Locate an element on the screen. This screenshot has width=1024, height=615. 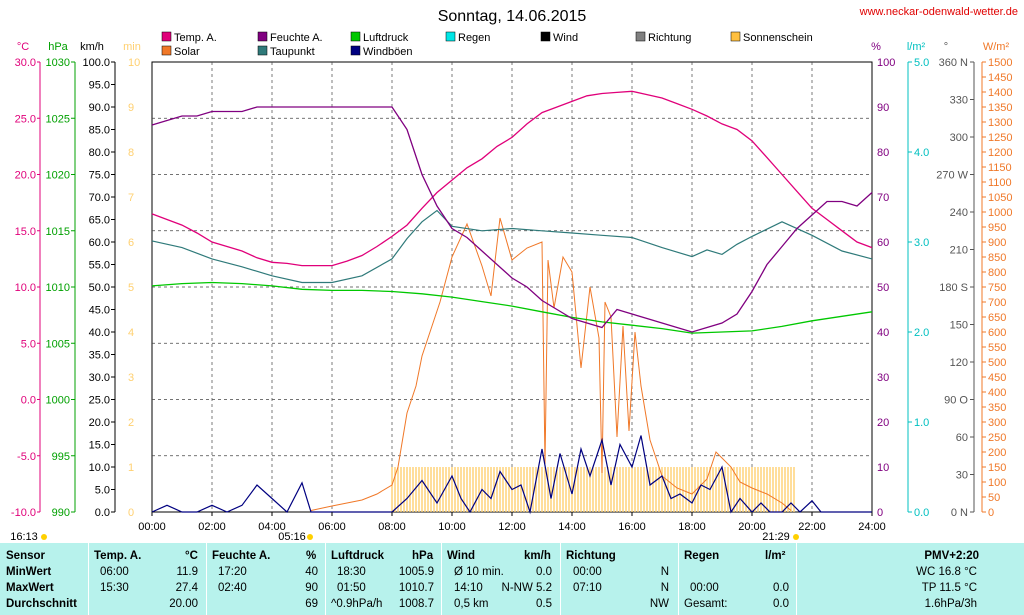
sun-tick: 1 is located at coordinates (131, 468).